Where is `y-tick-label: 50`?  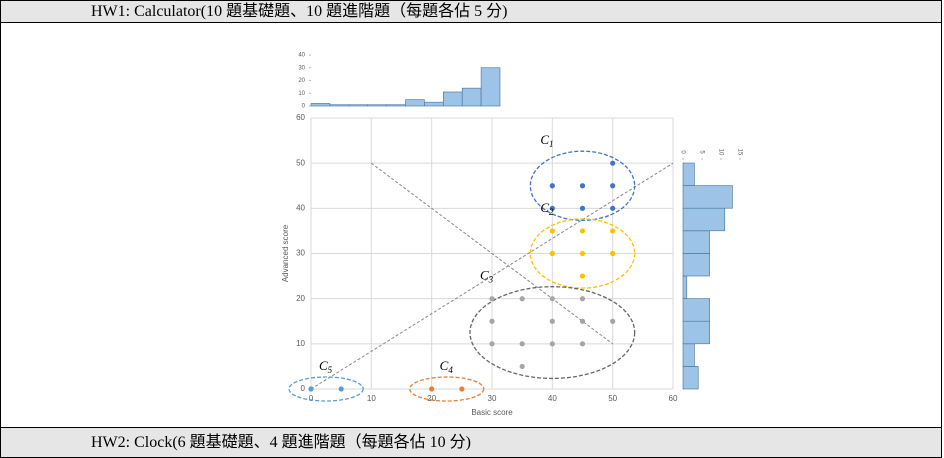
y-tick-label: 50 is located at coordinates (300, 162).